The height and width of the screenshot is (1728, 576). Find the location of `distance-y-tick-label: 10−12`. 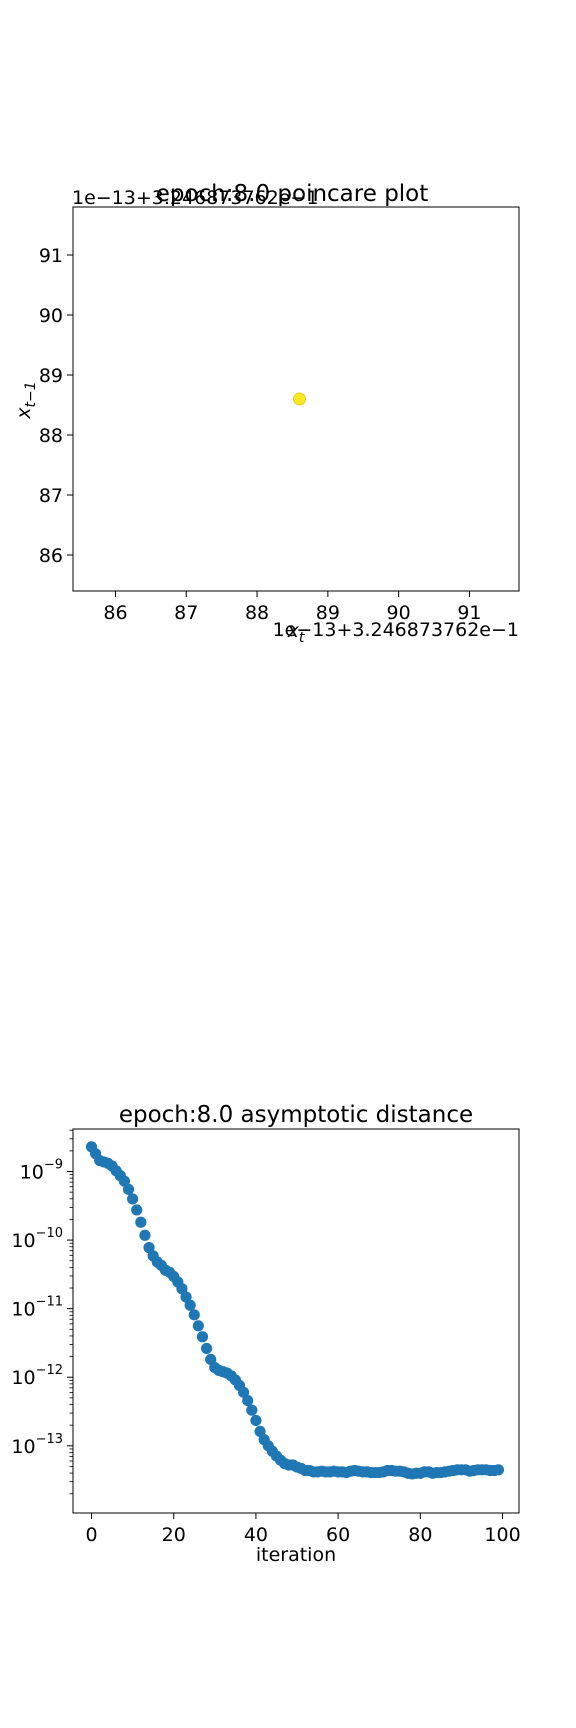

distance-y-tick-label: 10−12 is located at coordinates (37, 1376).